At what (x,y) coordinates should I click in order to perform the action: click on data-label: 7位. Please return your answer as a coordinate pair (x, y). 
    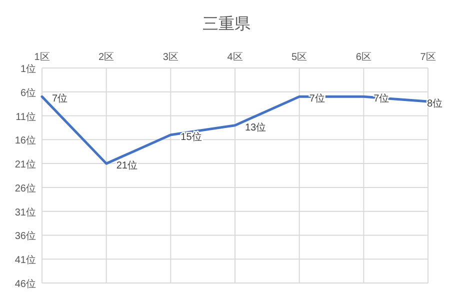
    Looking at the image, I should click on (60, 98).